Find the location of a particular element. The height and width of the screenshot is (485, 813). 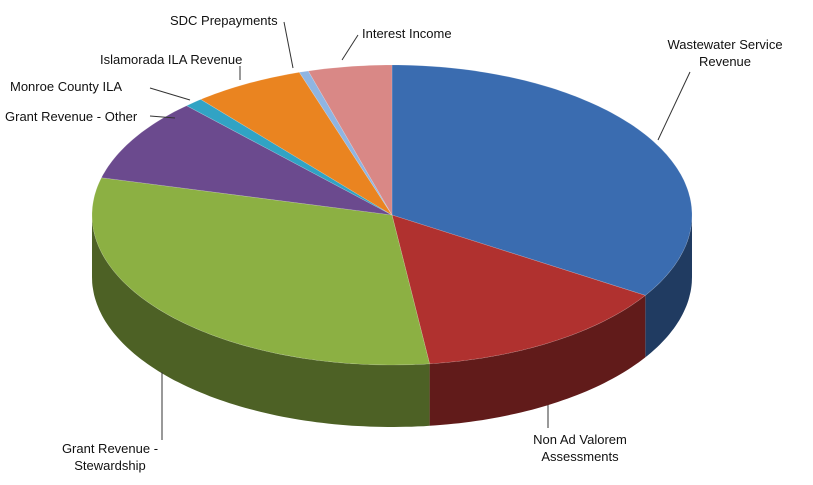

slice-label: Islamorada ILA Revenue is located at coordinates (171, 59).